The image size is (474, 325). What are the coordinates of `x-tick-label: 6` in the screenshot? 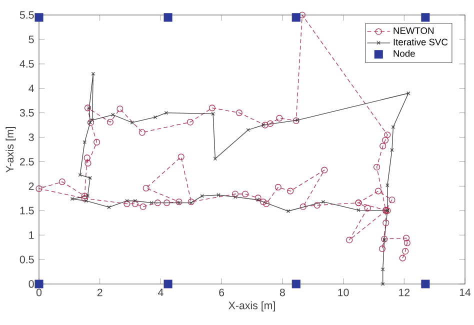 It's located at (221, 292).